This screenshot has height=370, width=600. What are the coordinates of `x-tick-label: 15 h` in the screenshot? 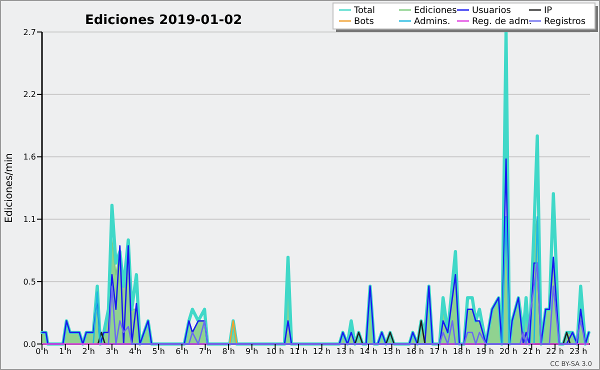 It's located at (391, 351).